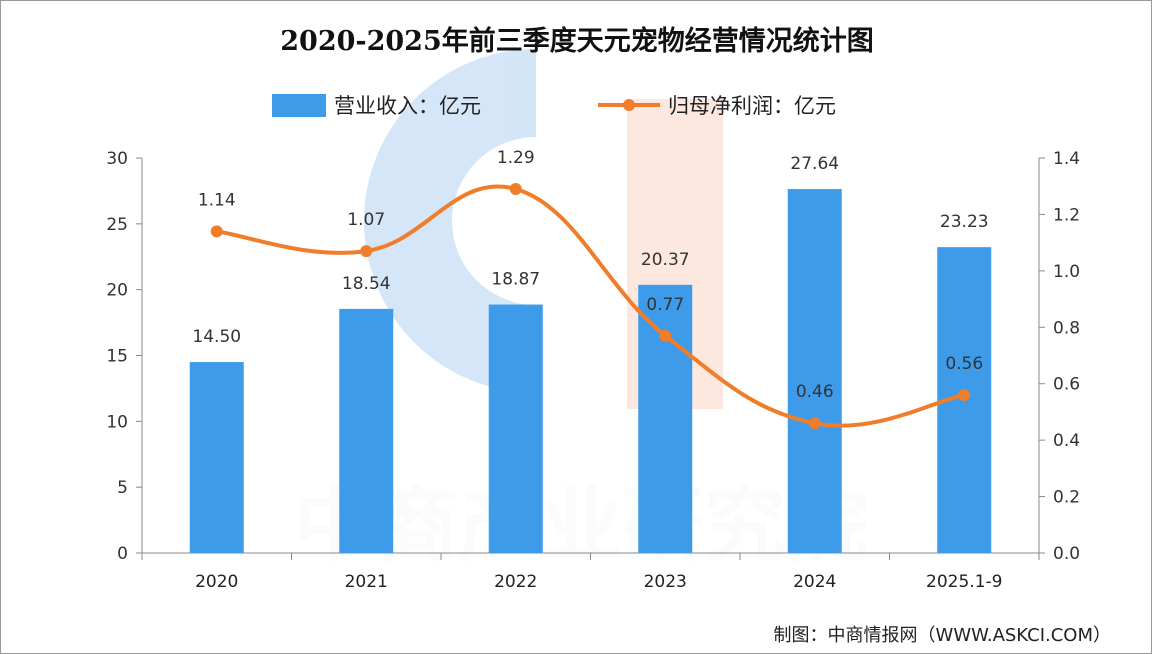 The image size is (1152, 654). Describe the element at coordinates (299, 105) in the screenshot. I see `legend-swatch-revenue` at that location.